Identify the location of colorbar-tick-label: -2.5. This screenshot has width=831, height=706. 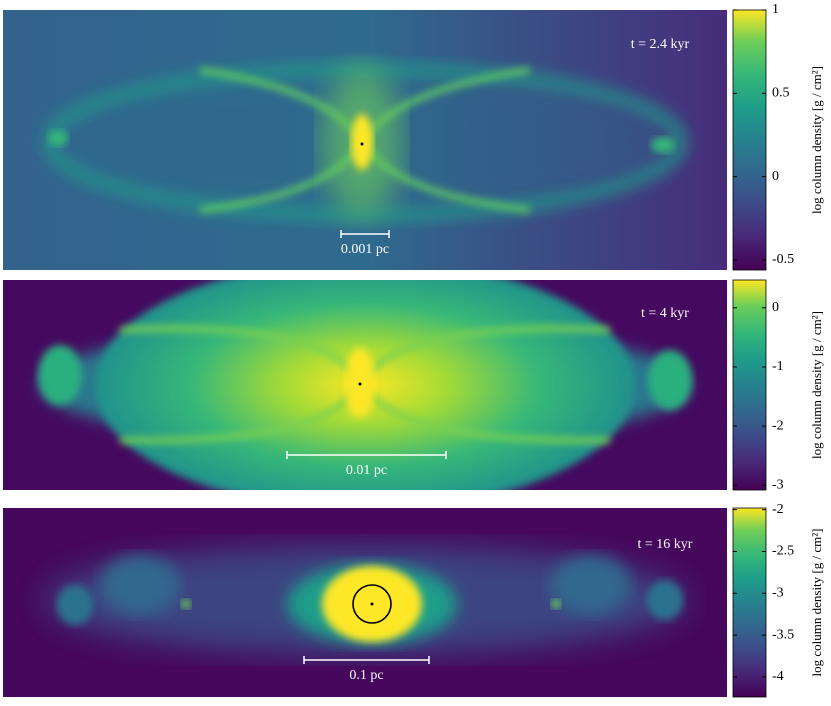
(783, 551).